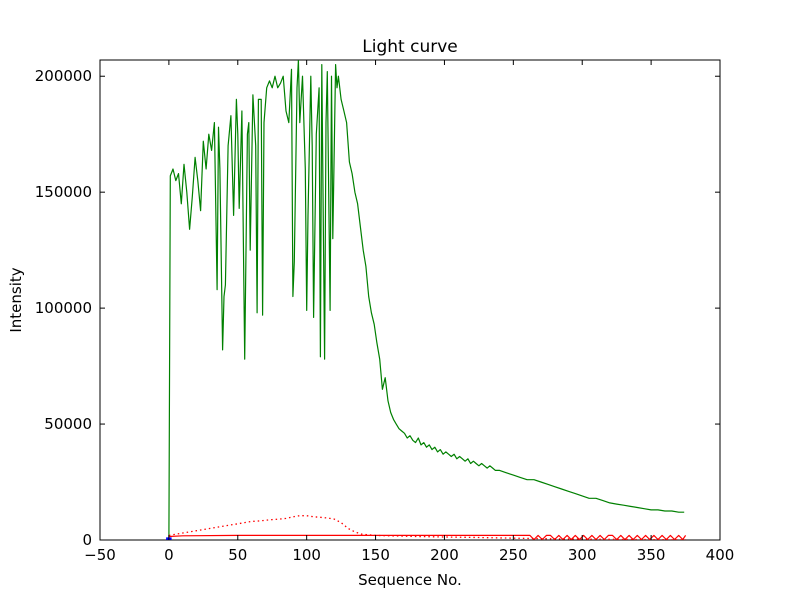  Describe the element at coordinates (375, 555) in the screenshot. I see `x-tick-label: 150` at that location.